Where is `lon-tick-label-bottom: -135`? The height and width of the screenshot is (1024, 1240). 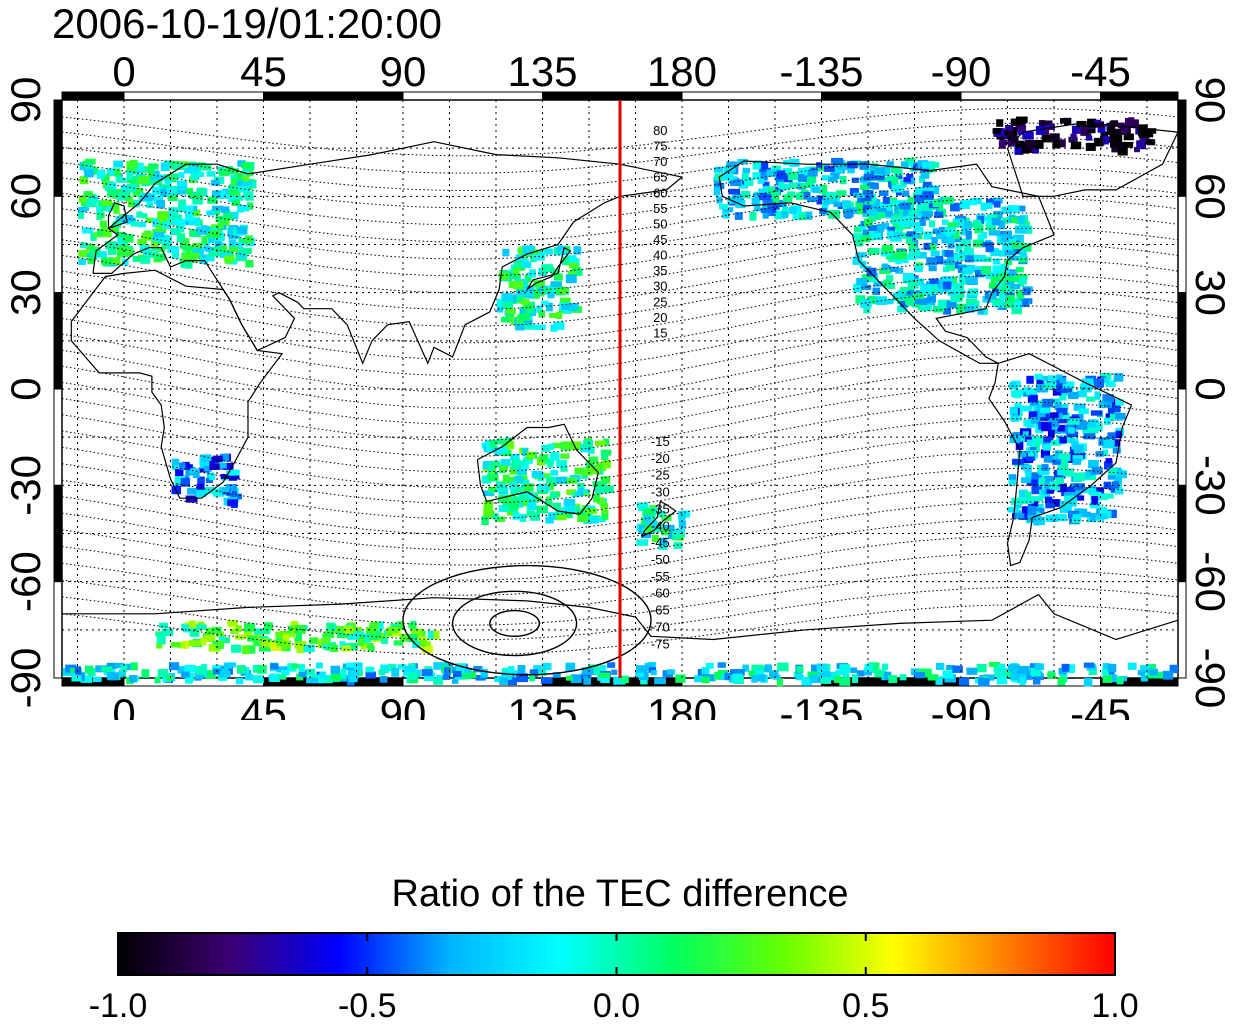
lon-tick-label-bottom: -135 is located at coordinates (821, 705).